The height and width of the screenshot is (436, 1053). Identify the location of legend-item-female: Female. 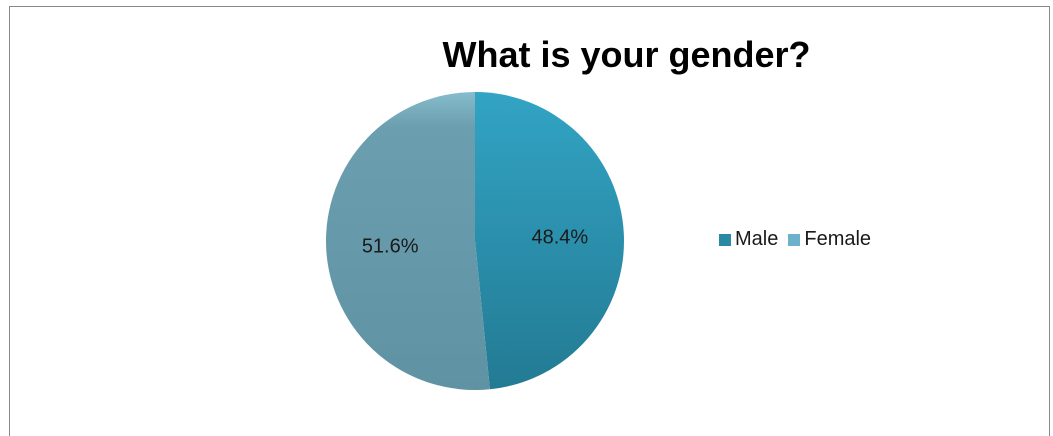
(829, 239).